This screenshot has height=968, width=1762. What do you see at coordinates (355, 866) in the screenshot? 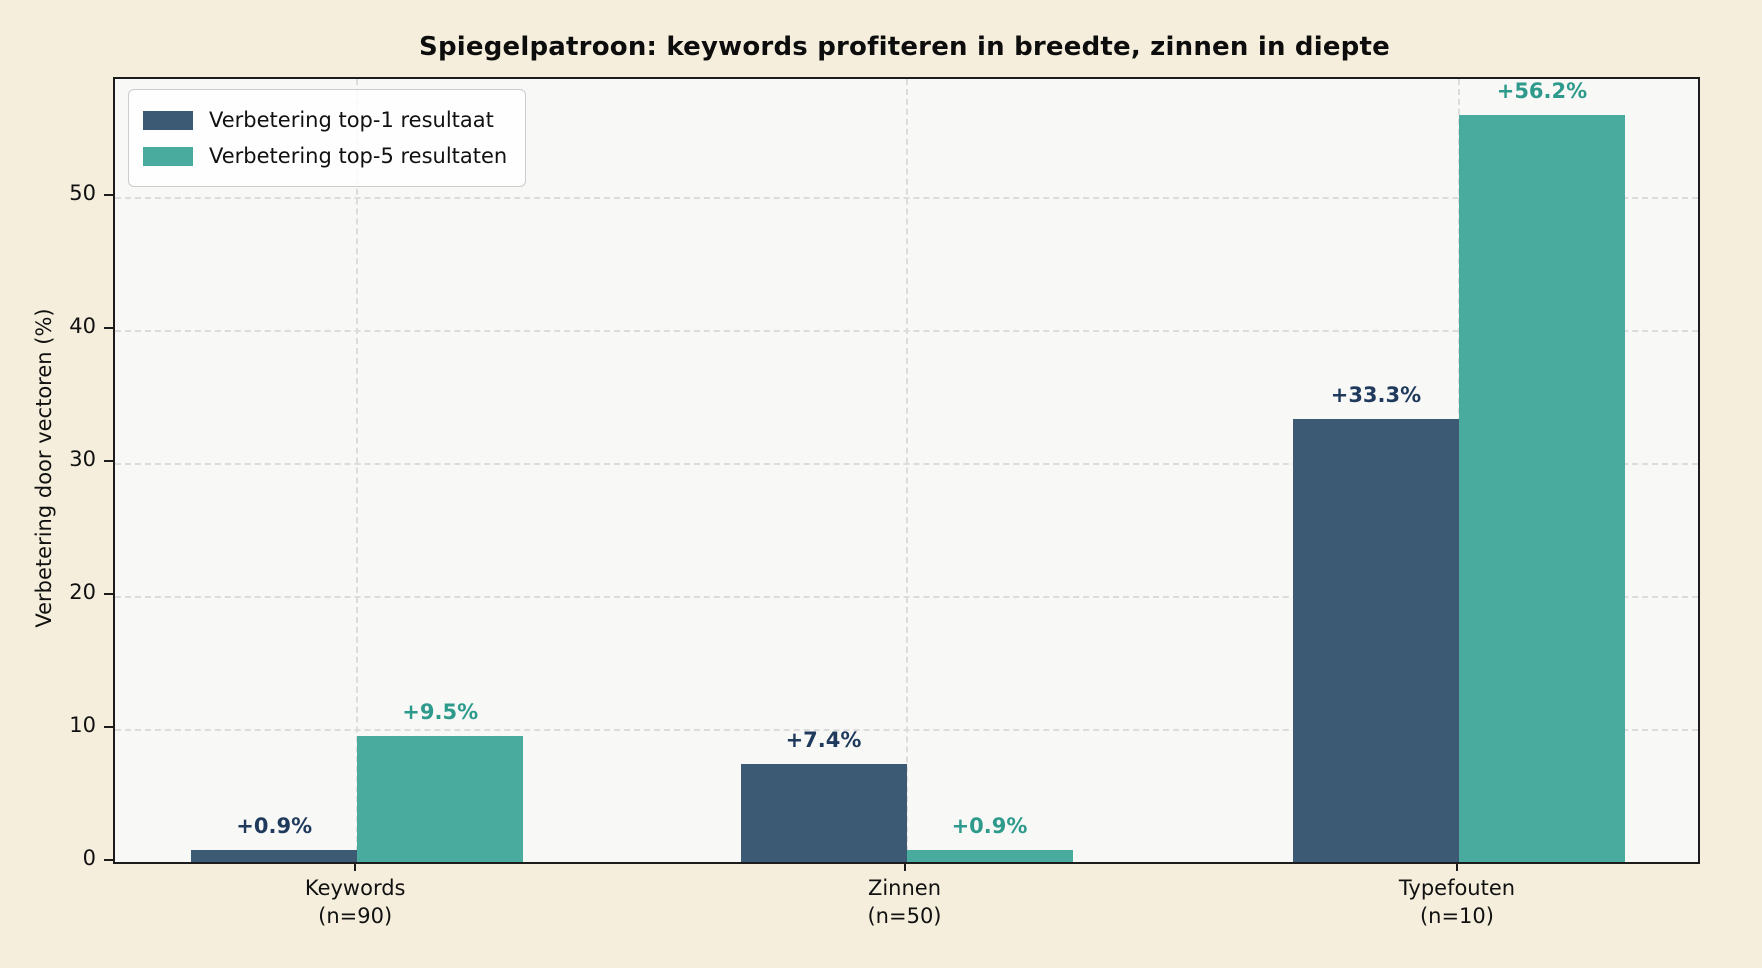
I see `x-tick-keywords` at bounding box center [355, 866].